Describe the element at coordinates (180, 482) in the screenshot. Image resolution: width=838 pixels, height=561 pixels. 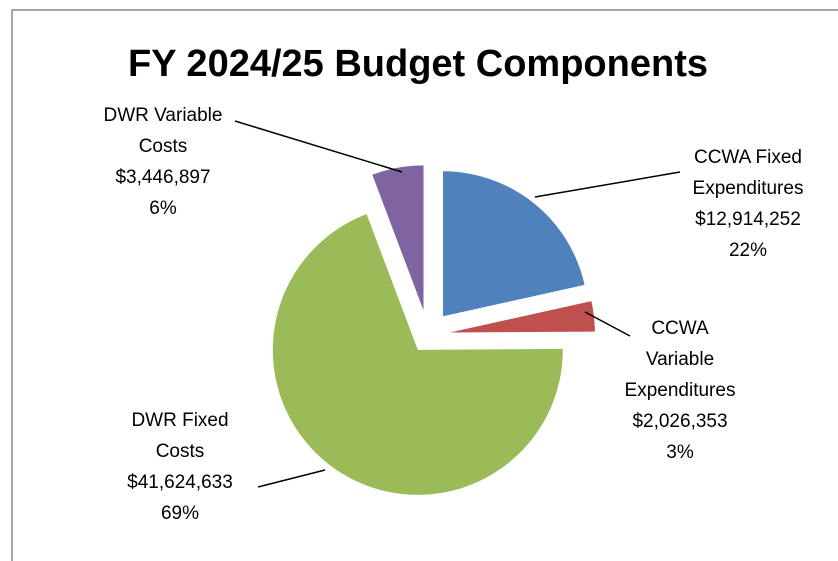
I see `value-label: $41,624,633` at that location.